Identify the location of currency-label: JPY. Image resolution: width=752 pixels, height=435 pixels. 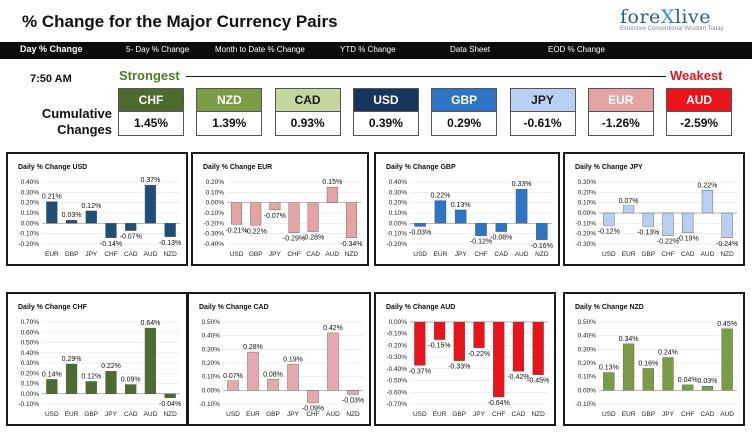
(542, 100).